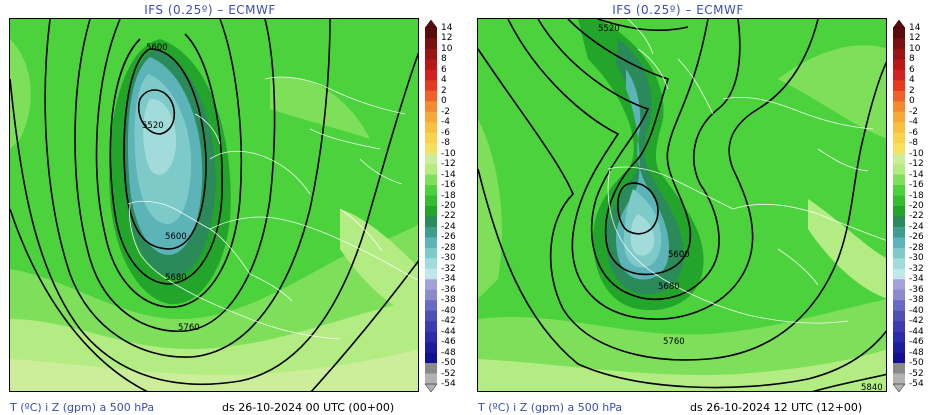 The width and height of the screenshot is (942, 415). Describe the element at coordinates (448, 268) in the screenshot. I see `colorbar-tick-label: -32` at that location.